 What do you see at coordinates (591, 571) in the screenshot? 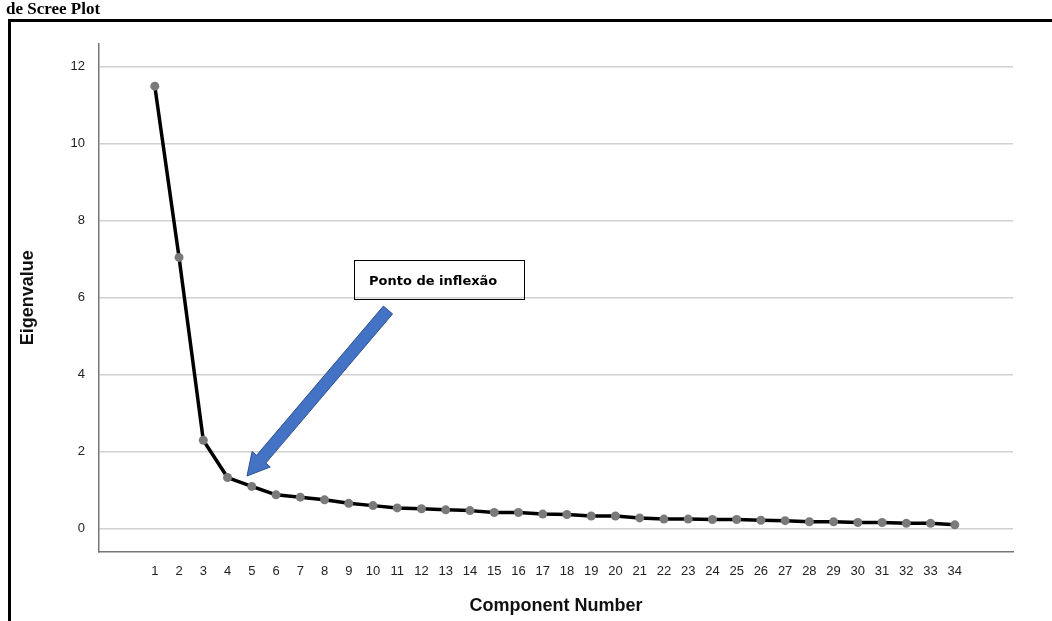
I see `x-tick-label: 19` at bounding box center [591, 571].